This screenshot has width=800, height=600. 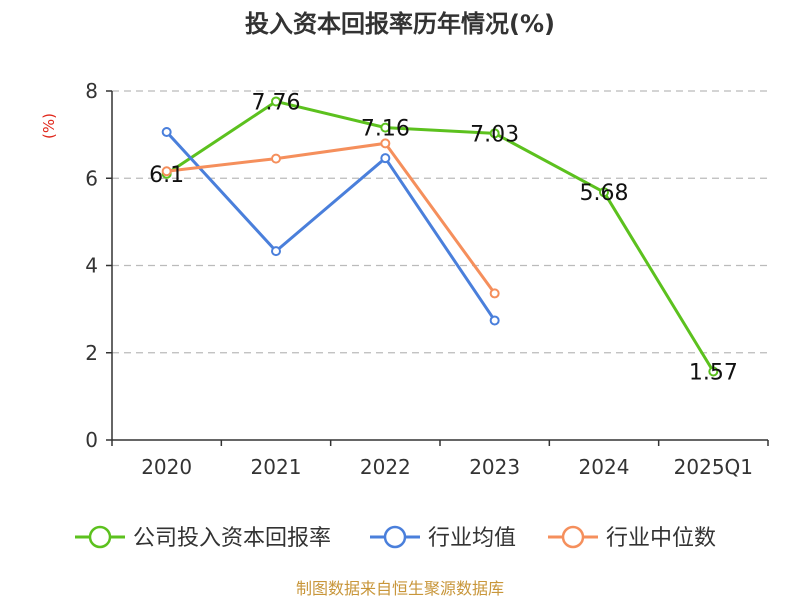 I want to click on data-label: 7.16, so click(x=385, y=129).